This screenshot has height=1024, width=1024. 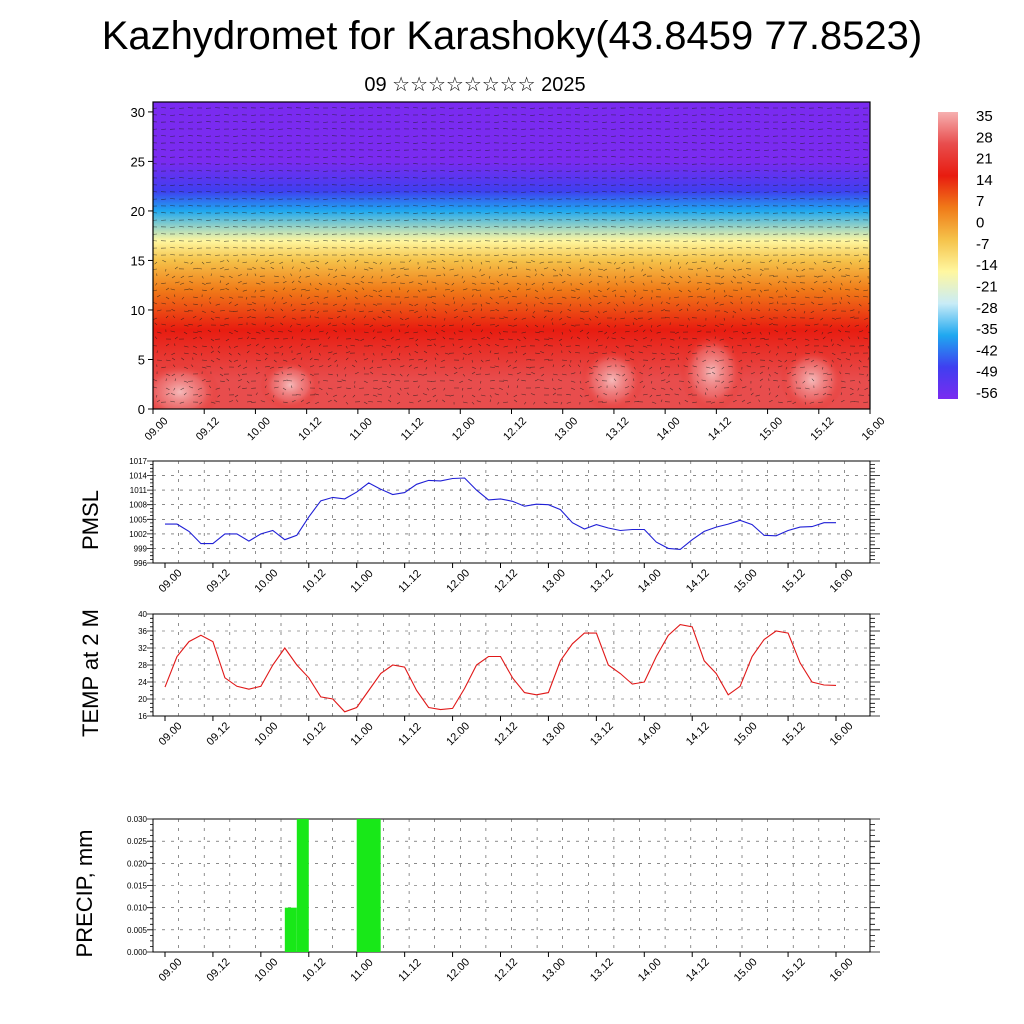 I want to click on y-tick-label: 16, so click(x=142, y=716).